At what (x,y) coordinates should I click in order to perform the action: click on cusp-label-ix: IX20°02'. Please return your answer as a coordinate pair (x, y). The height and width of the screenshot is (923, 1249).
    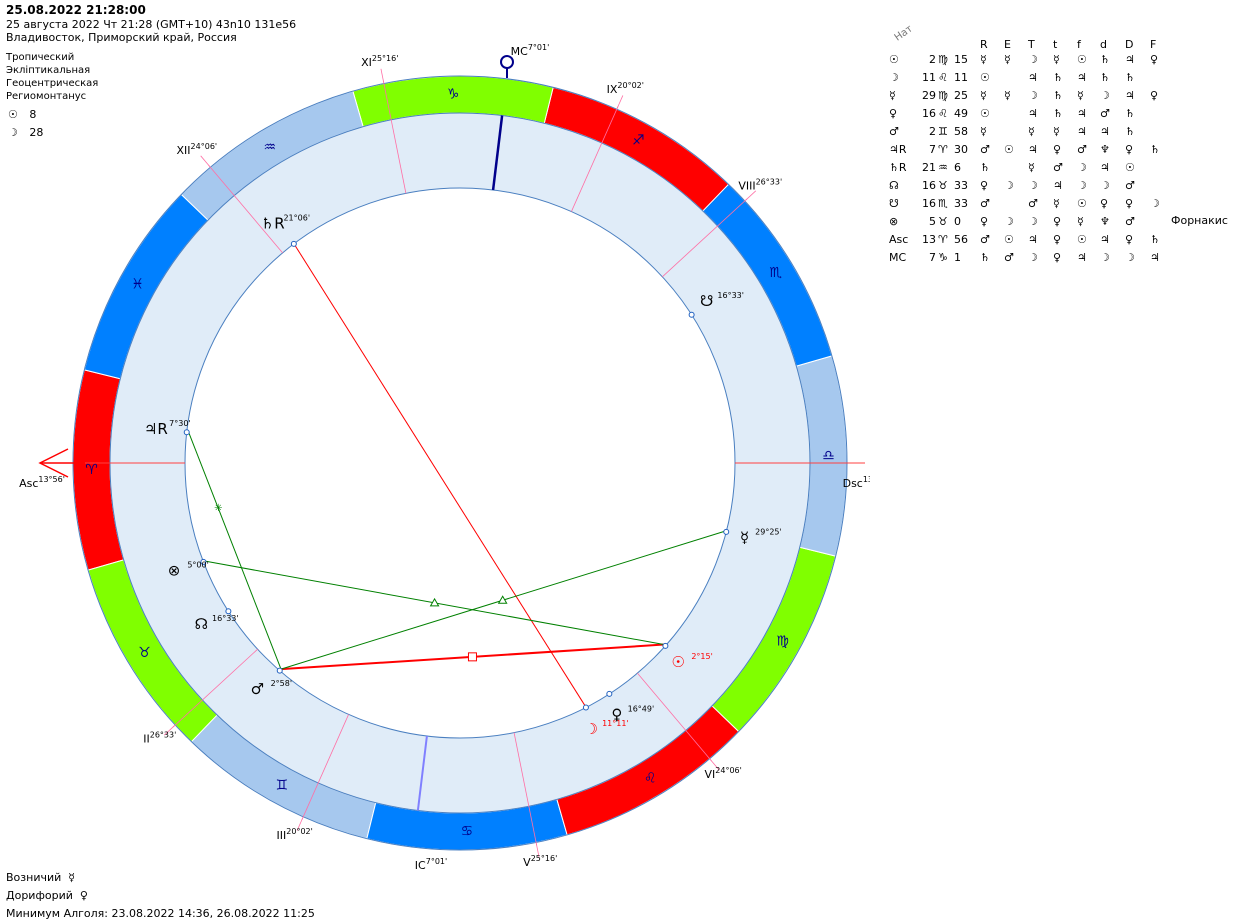
    Looking at the image, I should click on (625, 88).